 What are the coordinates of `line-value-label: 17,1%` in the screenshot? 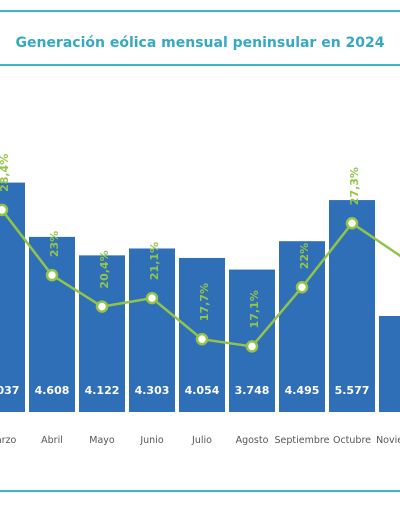 It's located at (254, 309).